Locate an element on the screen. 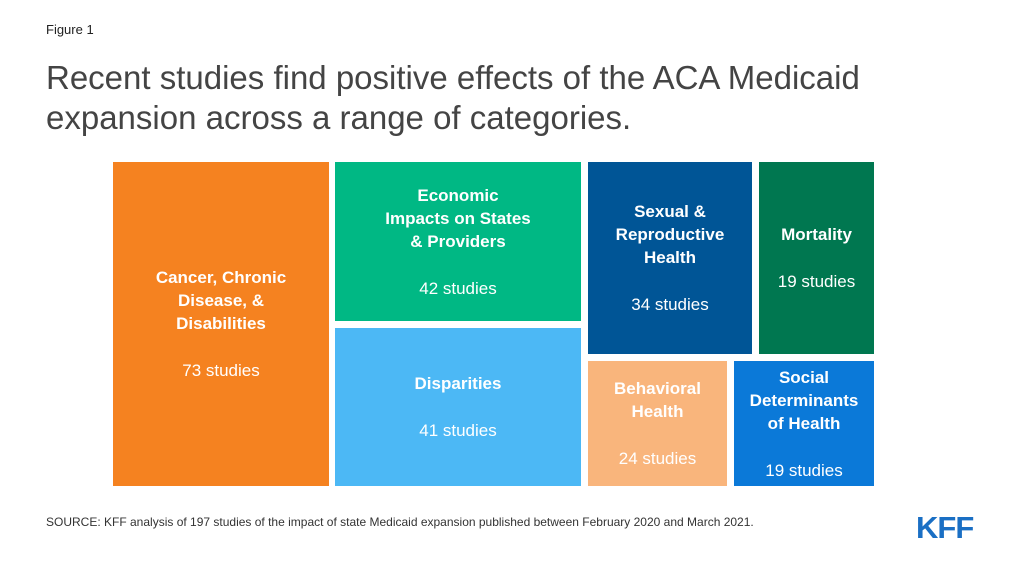 This screenshot has height=576, width=1024. treemap-tile: Sexual & Reproductive Health 34 studies is located at coordinates (670, 258).